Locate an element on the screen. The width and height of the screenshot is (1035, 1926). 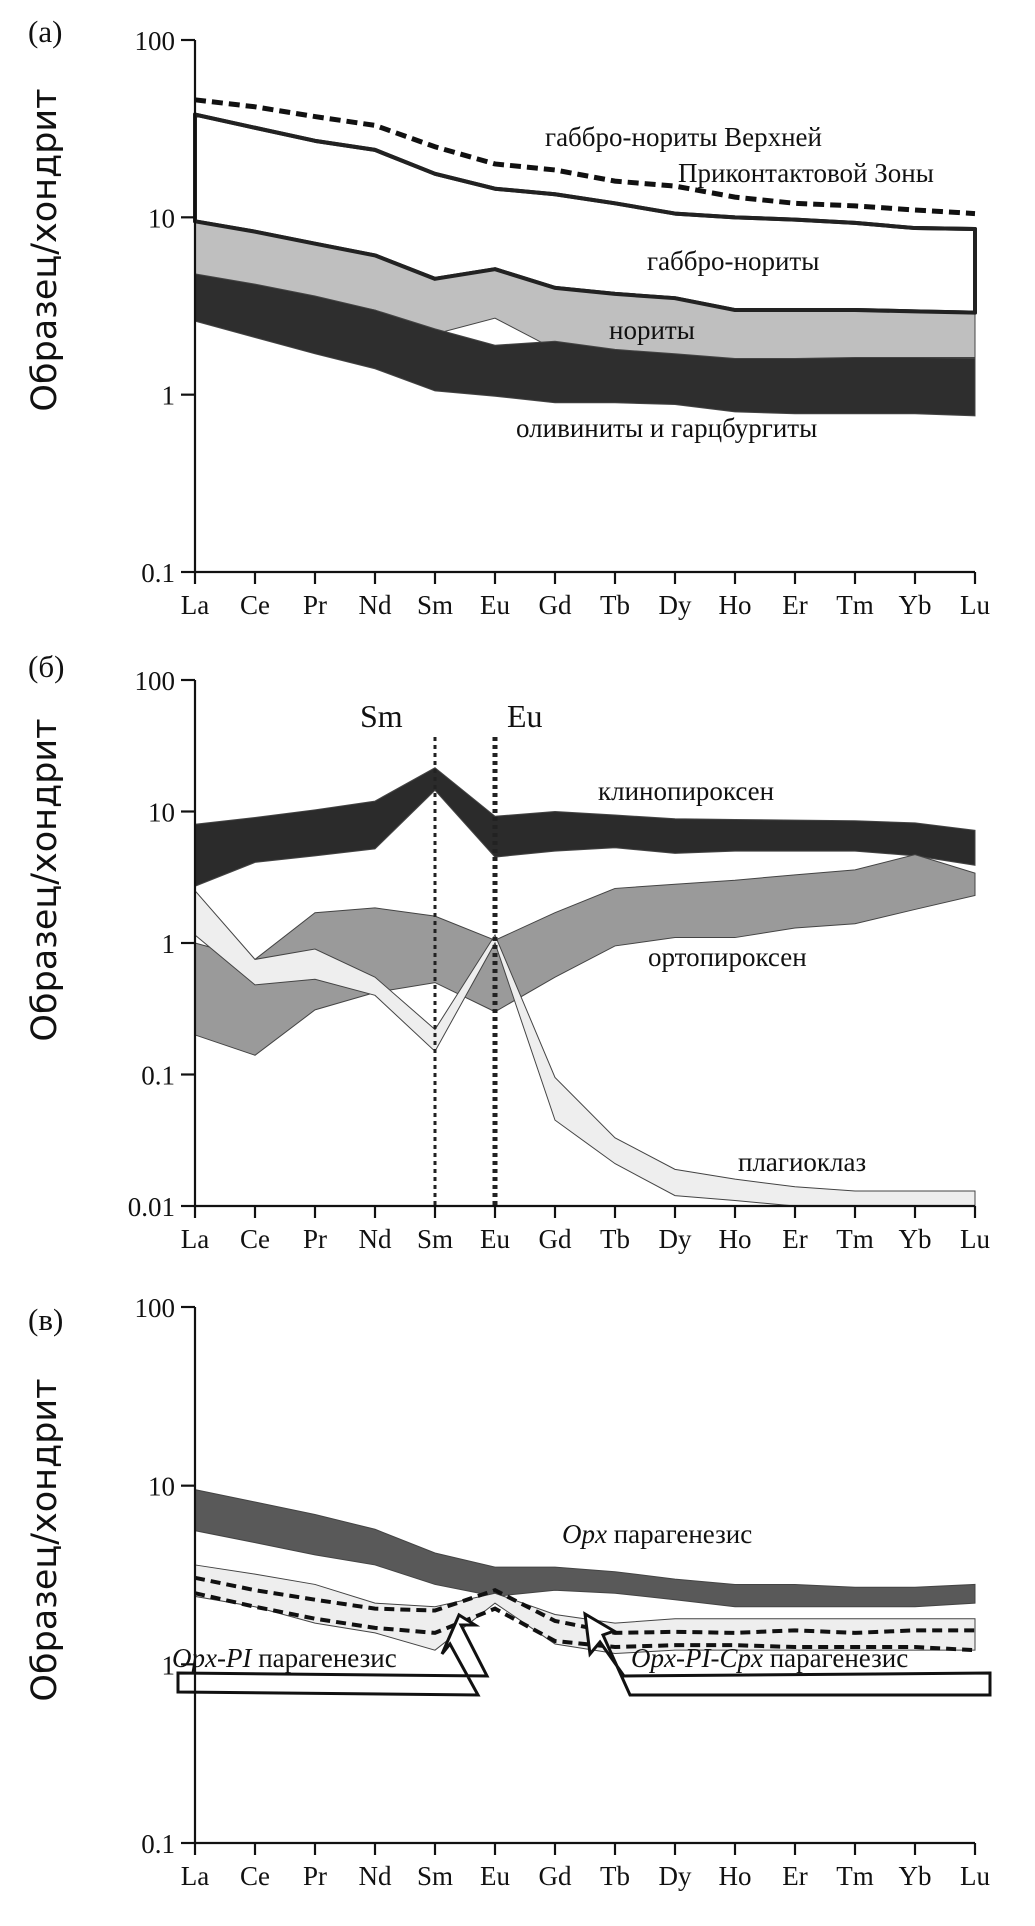
marker-label-eu: Eu is located at coordinates (525, 716).